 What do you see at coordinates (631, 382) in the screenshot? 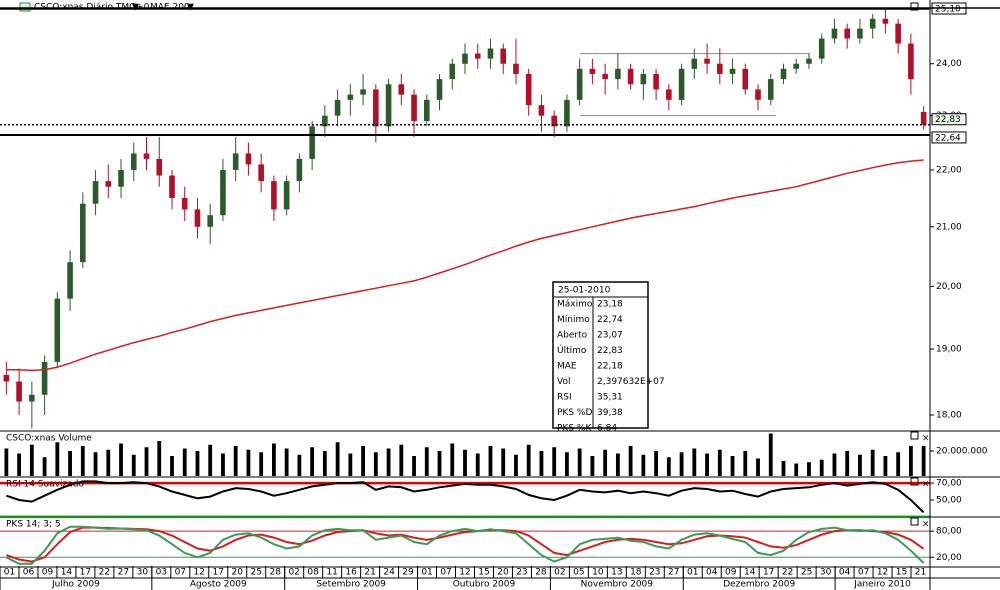
I see `info-value: 2,397632E+07` at bounding box center [631, 382].